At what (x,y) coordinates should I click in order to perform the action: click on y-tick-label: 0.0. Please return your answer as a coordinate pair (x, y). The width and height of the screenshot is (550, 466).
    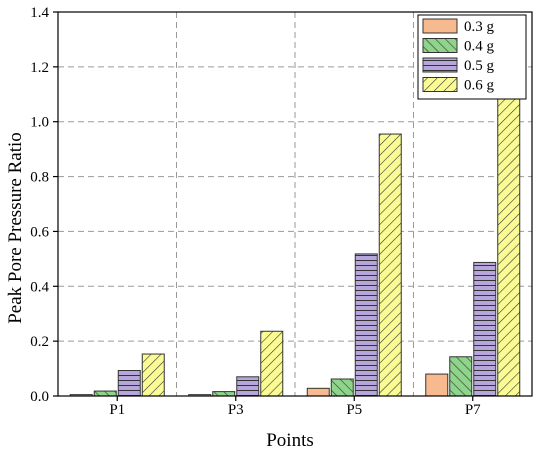
    Looking at the image, I should click on (39, 397).